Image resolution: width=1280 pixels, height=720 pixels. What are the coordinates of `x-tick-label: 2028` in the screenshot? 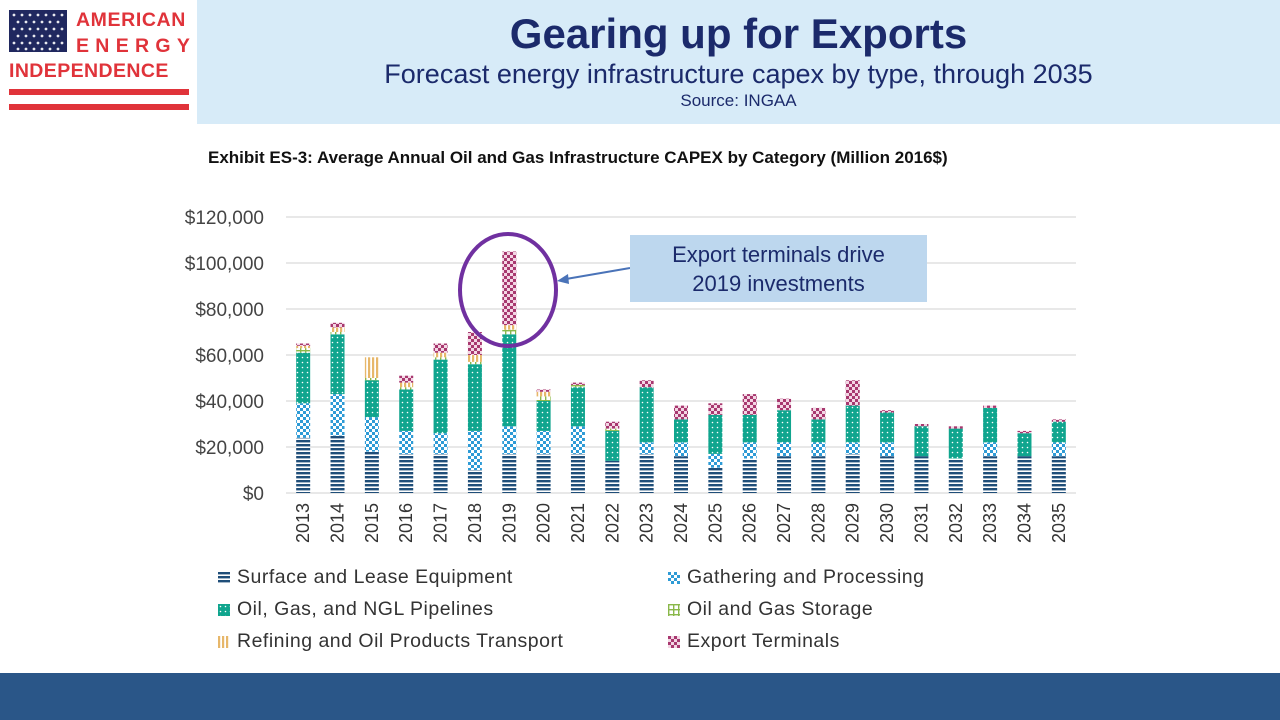 It's located at (818, 523).